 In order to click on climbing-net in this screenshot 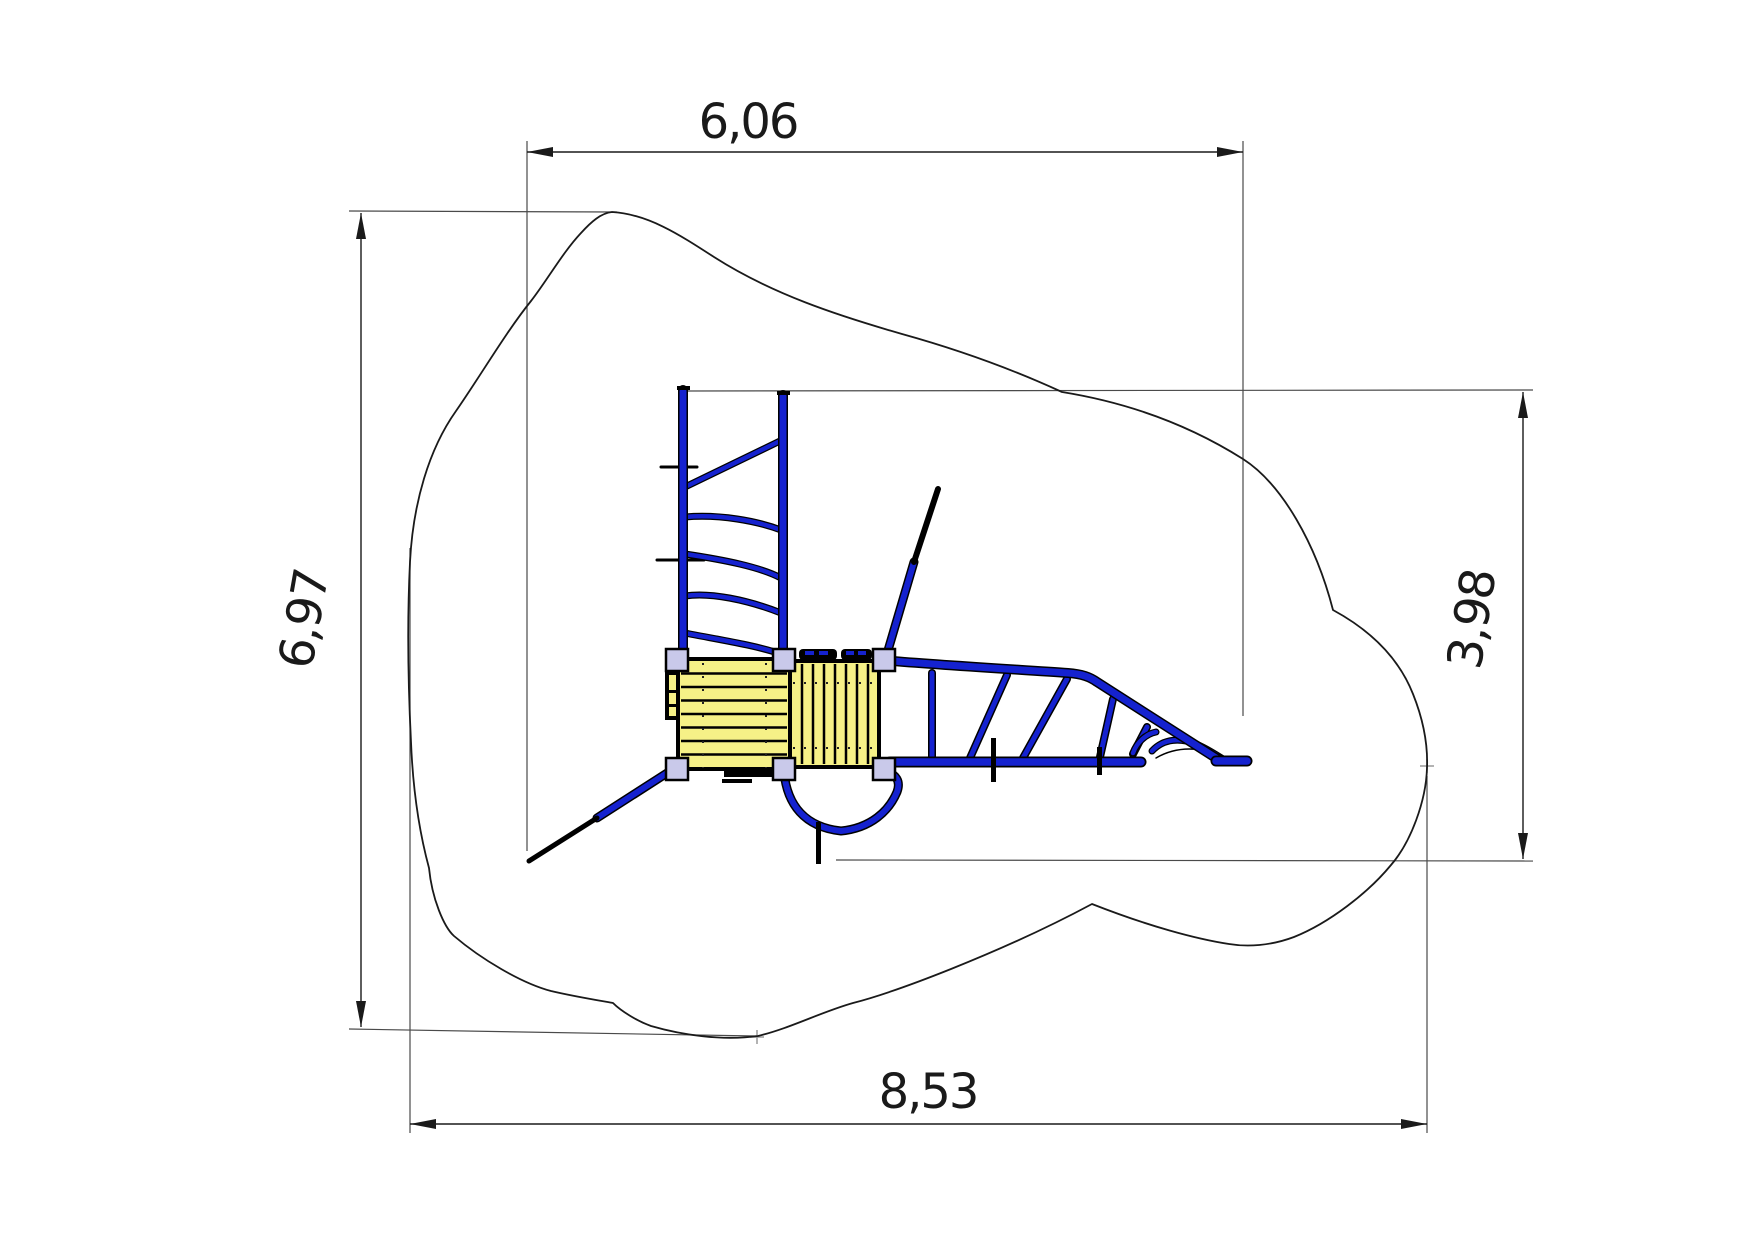, I will do `click(722, 525)`.